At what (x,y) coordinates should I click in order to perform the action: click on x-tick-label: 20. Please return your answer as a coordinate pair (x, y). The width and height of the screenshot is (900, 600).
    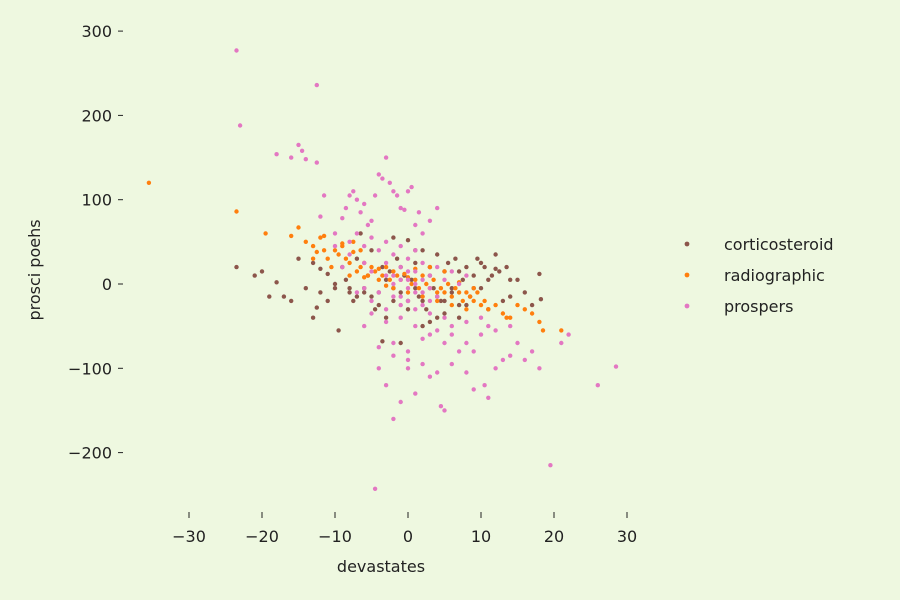
    Looking at the image, I should click on (554, 536).